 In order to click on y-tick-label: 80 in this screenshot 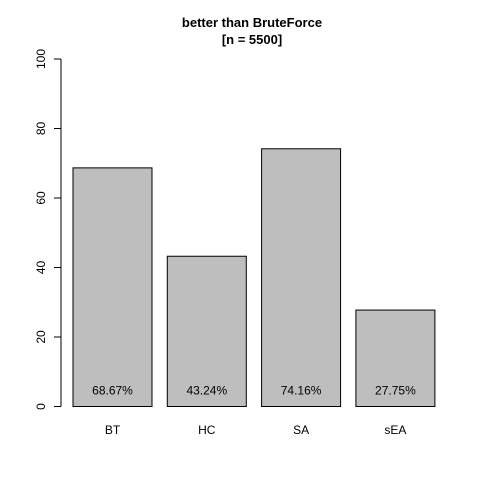, I will do `click(41, 129)`.